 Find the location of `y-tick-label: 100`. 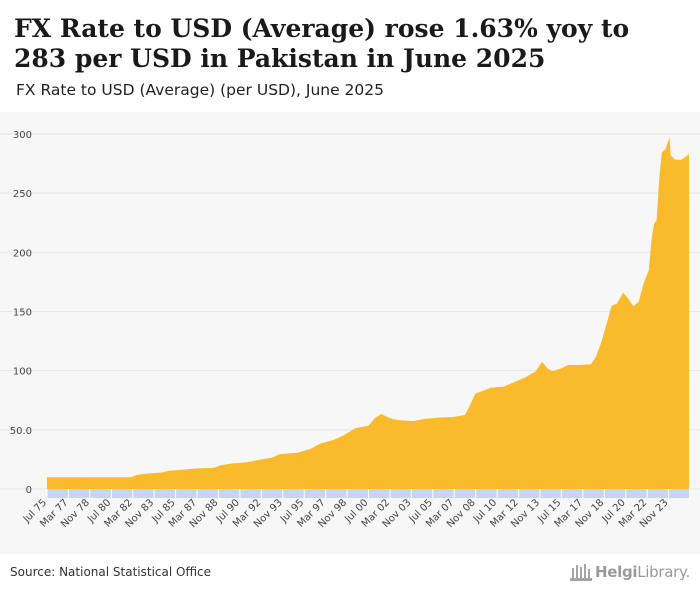

y-tick-label: 100 is located at coordinates (22, 372).